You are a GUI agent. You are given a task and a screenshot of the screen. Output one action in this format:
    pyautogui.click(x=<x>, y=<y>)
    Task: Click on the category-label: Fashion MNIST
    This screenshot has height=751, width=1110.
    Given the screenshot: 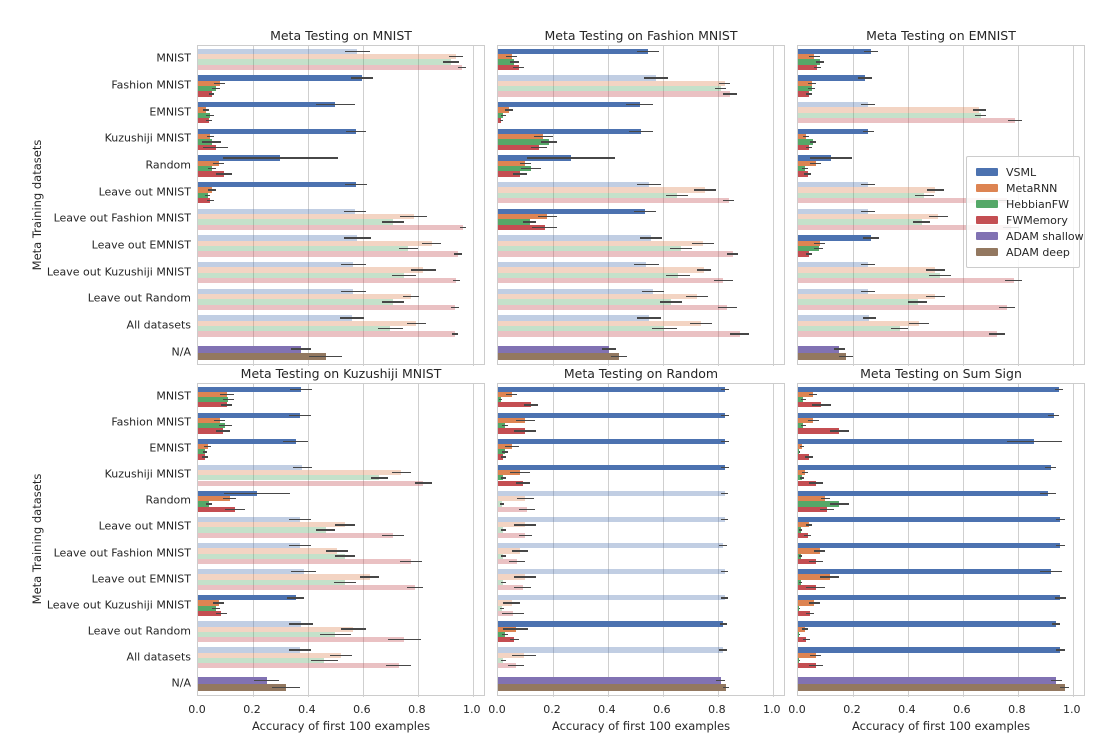 What is the action you would take?
    pyautogui.click(x=151, y=422)
    